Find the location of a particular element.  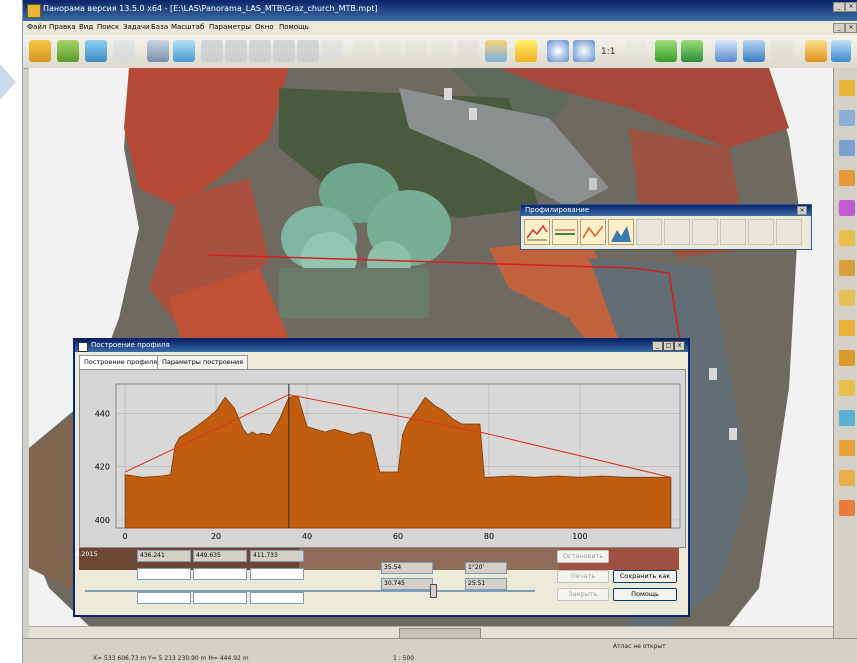

field-3-bottom is located at coordinates (277, 598).